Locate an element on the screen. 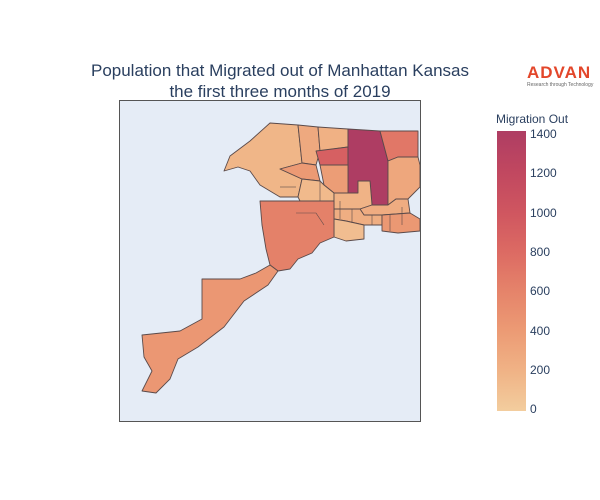 This screenshot has height=500, width=600. logo-tagline: Research through Technology is located at coordinates (560, 85).